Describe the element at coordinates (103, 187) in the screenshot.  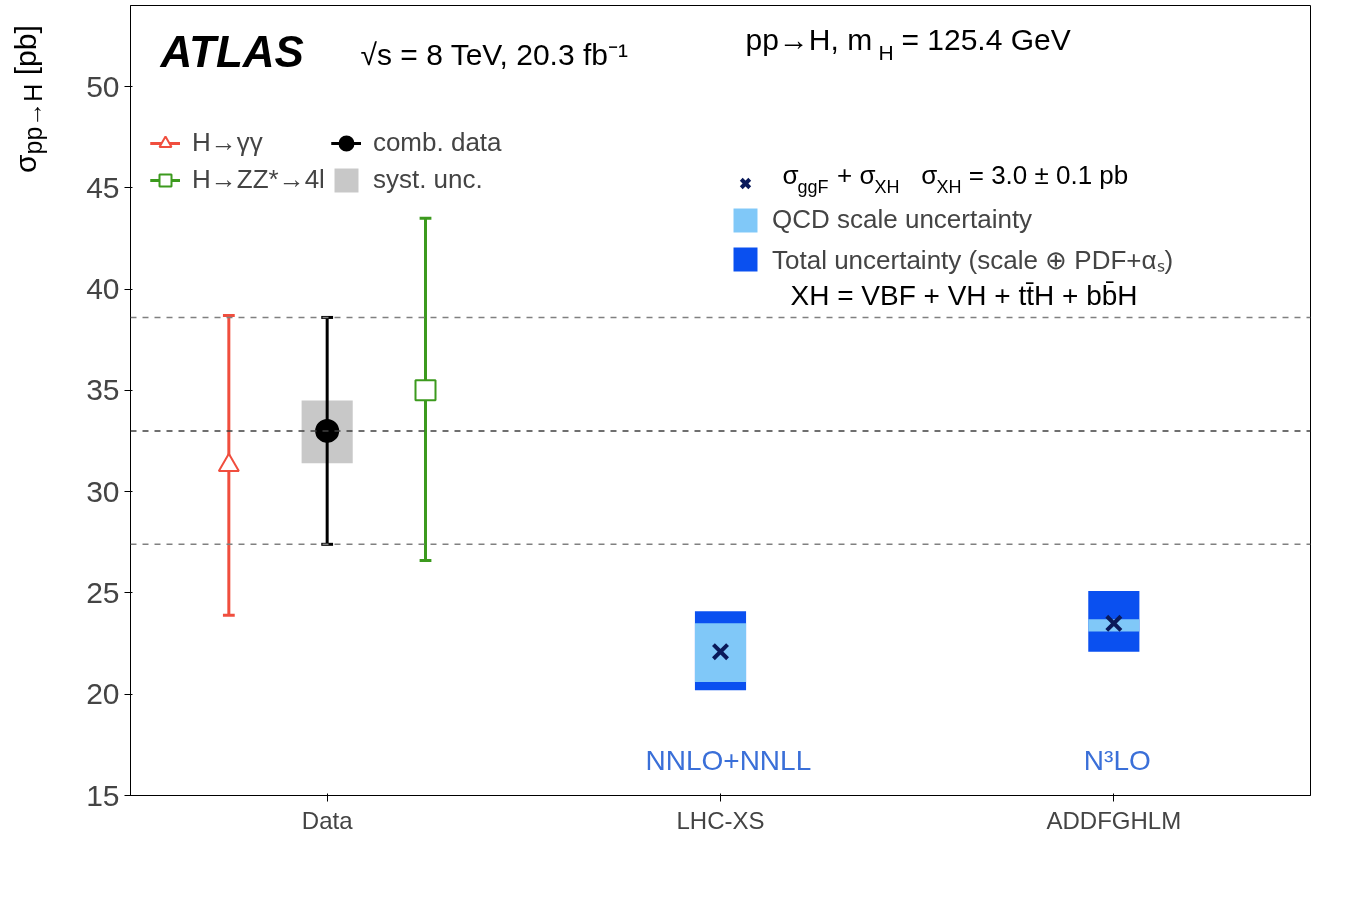
I see `y-tick-label: 45` at that location.